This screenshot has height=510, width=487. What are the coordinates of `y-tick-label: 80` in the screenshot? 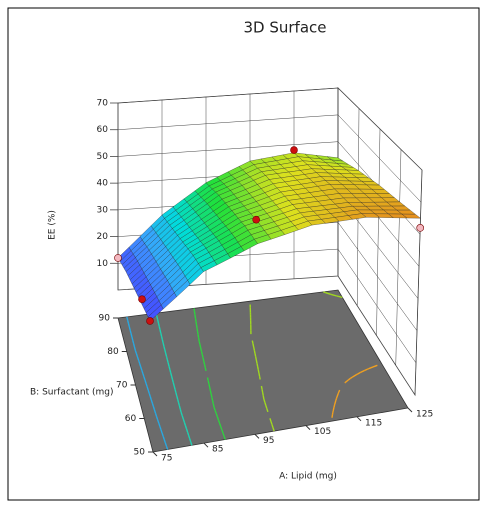 It's located at (113, 352).